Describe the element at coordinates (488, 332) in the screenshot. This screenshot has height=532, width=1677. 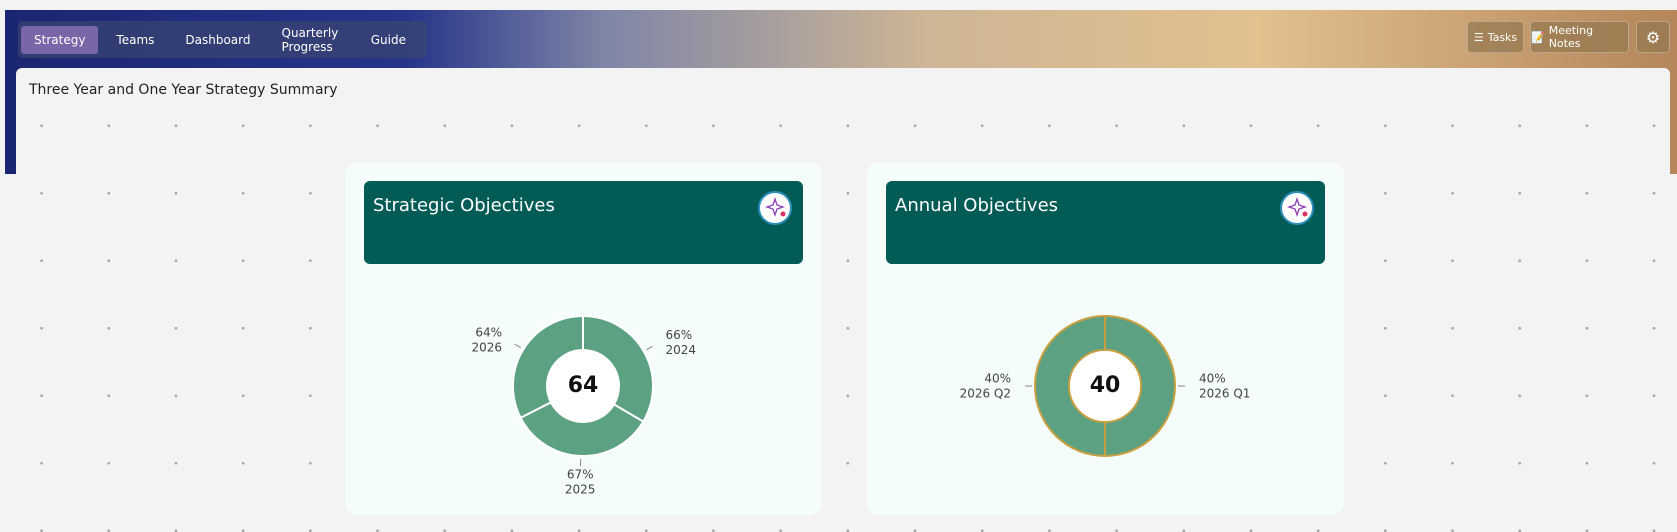
I see `value-label: 64%` at that location.